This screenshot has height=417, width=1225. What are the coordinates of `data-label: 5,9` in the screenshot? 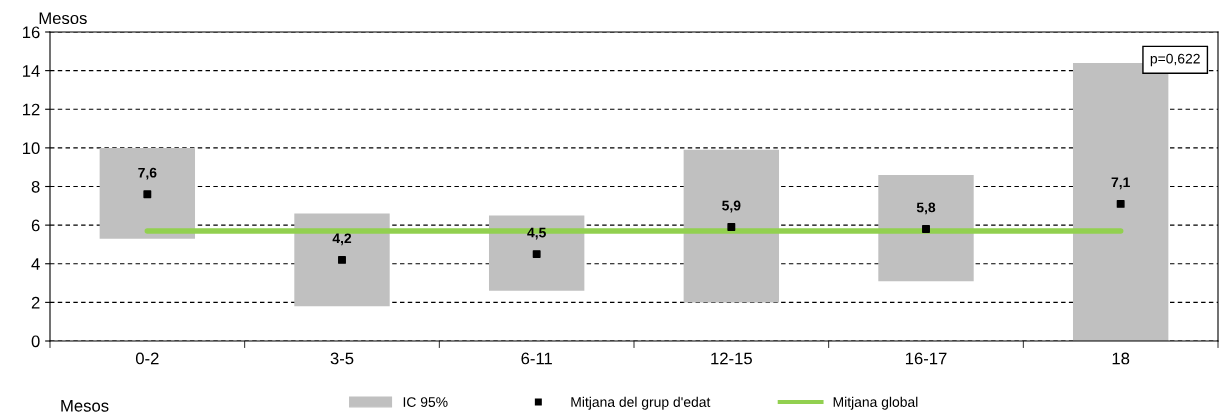 It's located at (731, 206).